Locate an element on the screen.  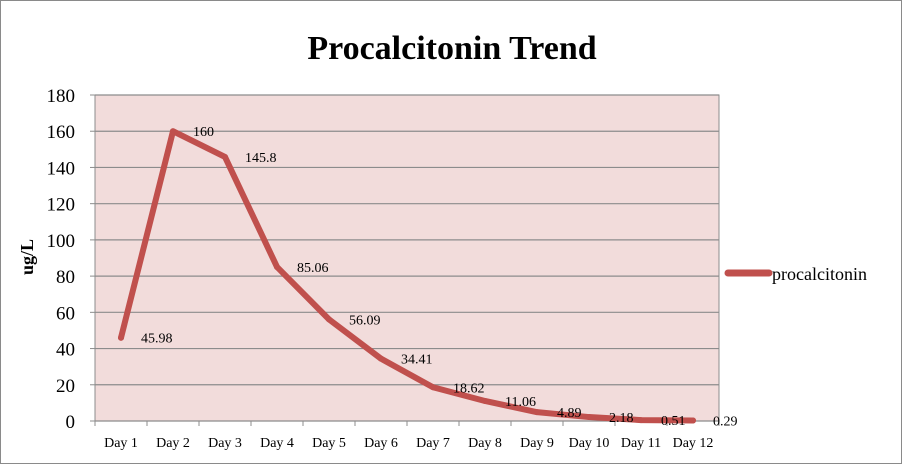
x-tick-label: Day 5 is located at coordinates (329, 443).